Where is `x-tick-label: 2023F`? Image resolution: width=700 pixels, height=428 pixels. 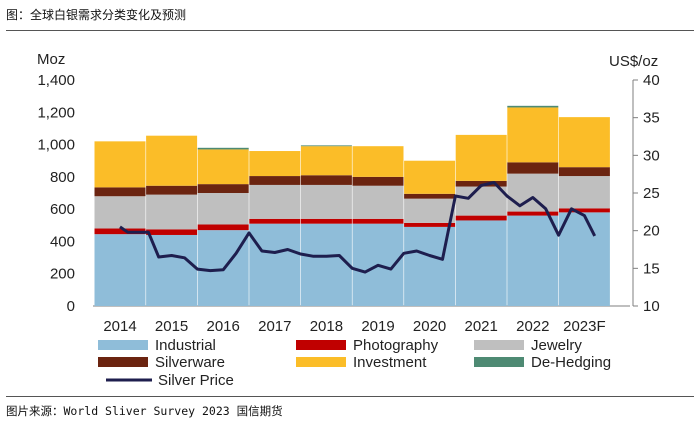
x-tick-label: 2023F is located at coordinates (584, 326).